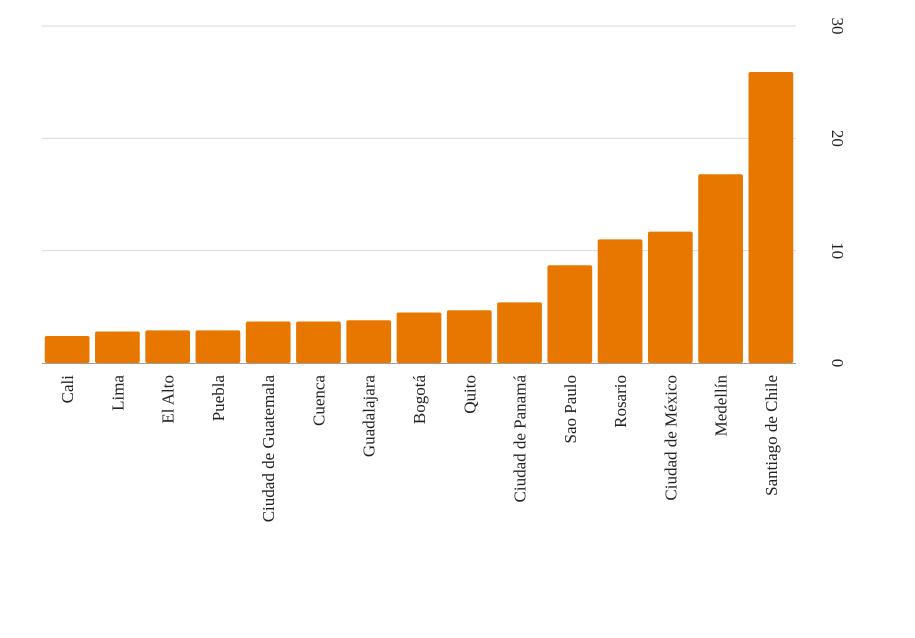 The width and height of the screenshot is (915, 638). Describe the element at coordinates (419, 400) in the screenshot. I see `category-label: Bogotá` at that location.